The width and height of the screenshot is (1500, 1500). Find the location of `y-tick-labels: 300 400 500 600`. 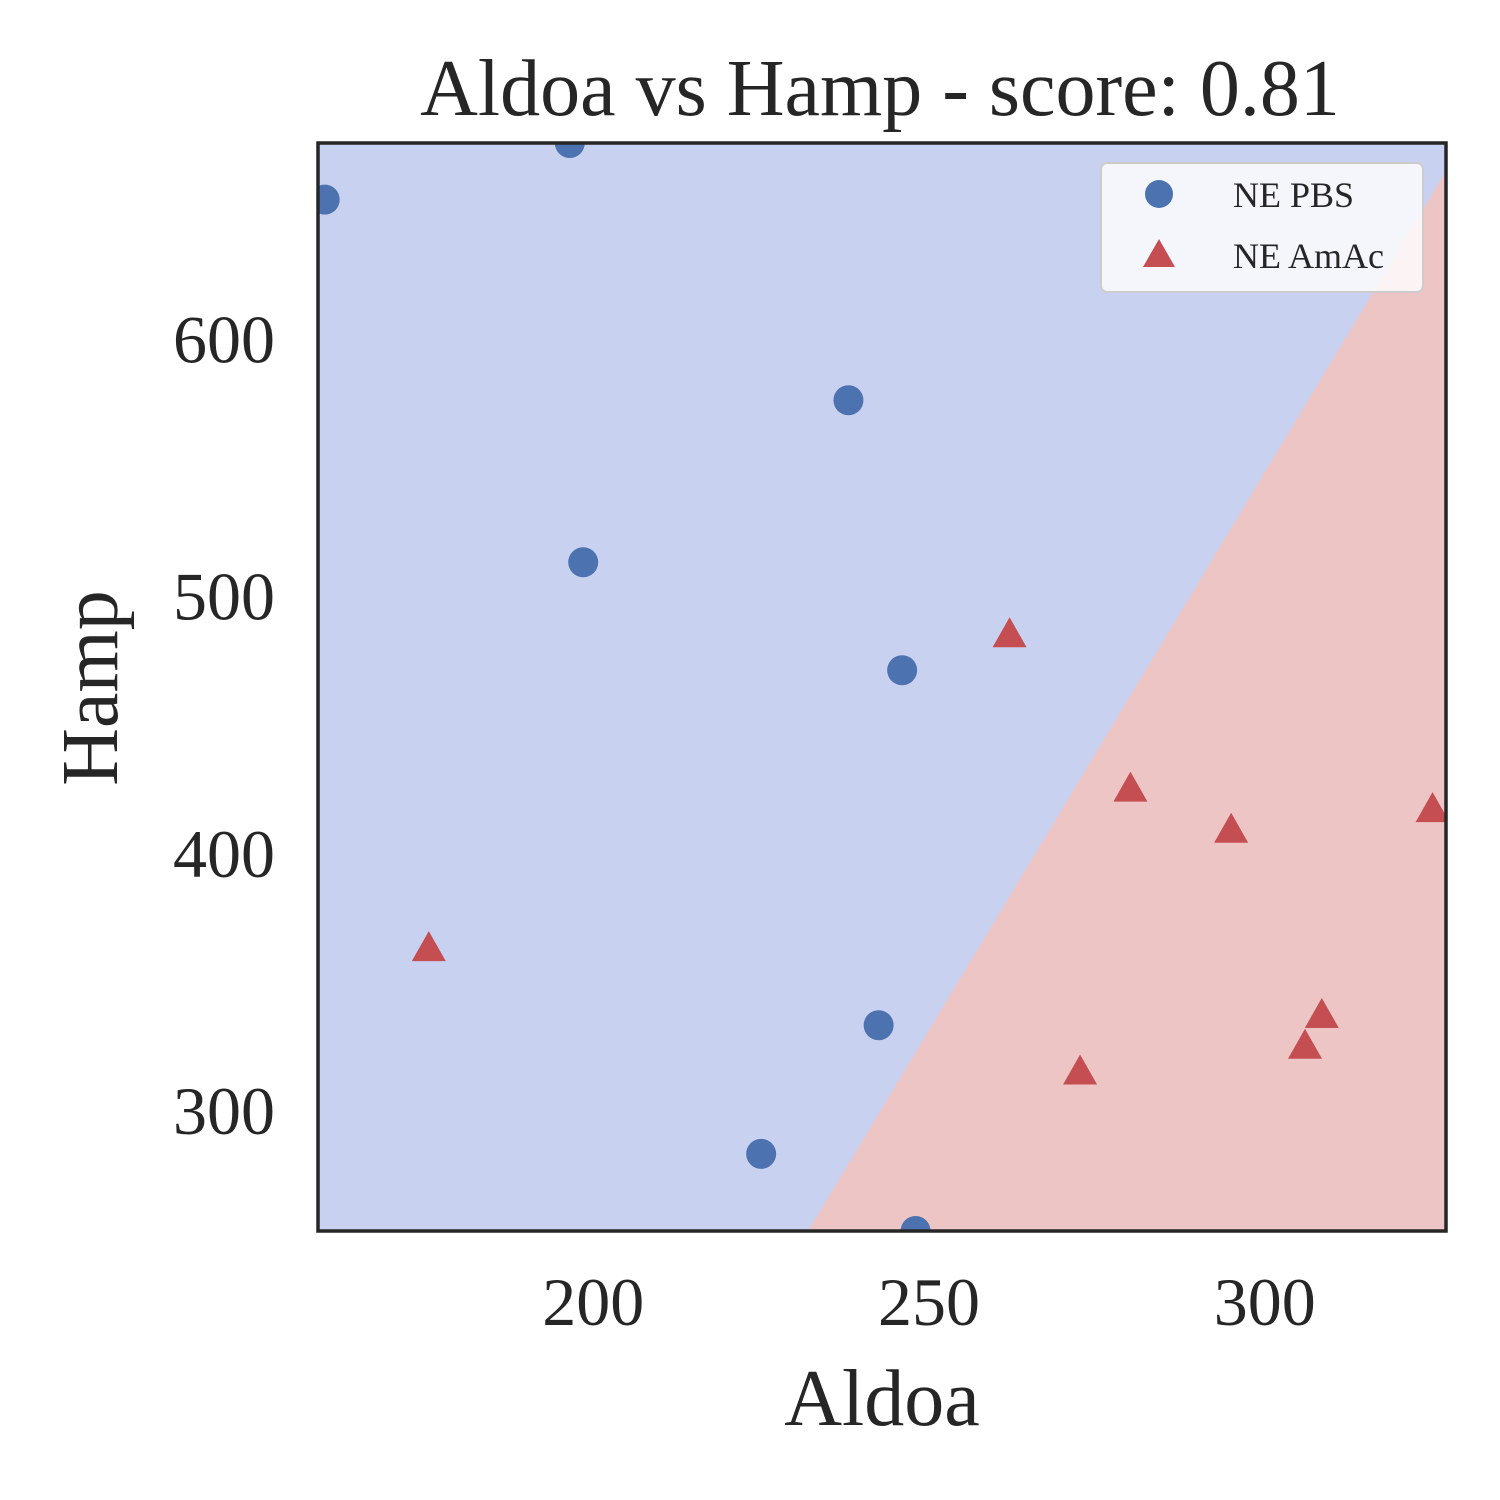

y-tick-labels: 300 400 500 600 is located at coordinates (224, 725).